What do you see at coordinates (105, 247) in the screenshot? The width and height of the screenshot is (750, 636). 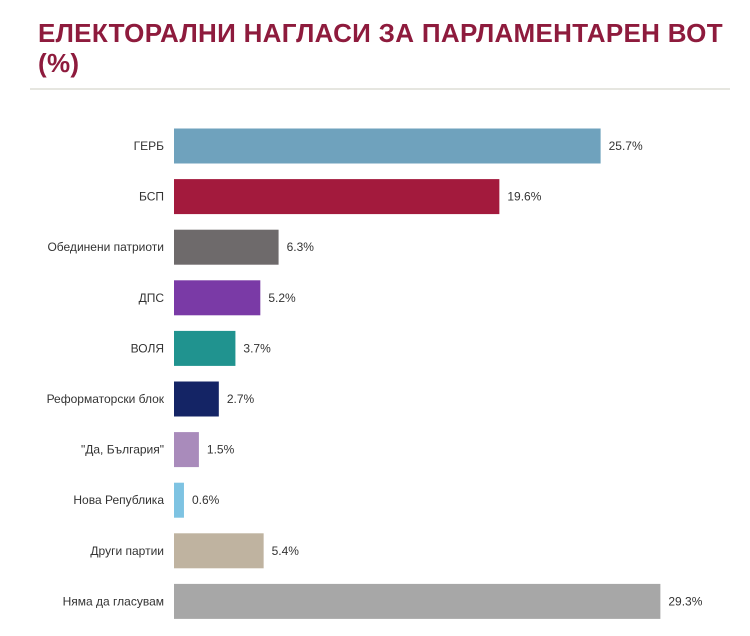 I see `category-label: Обединени патриоти` at bounding box center [105, 247].